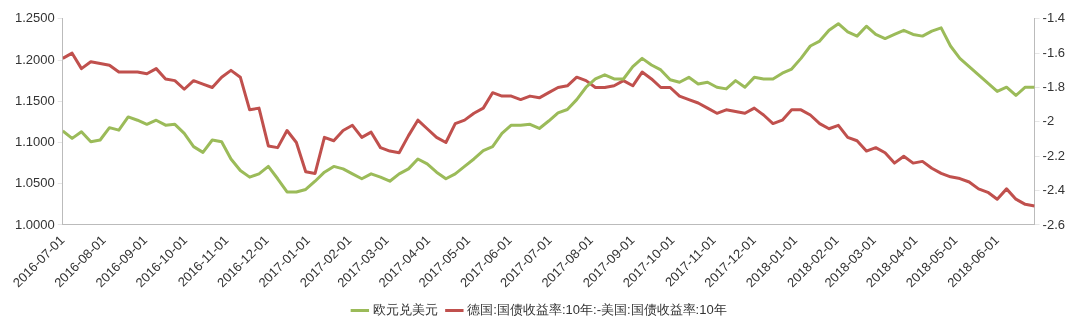 Image resolution: width=1080 pixels, height=335 pixels. What do you see at coordinates (1054, 52) in the screenshot?
I see `y2-tick-label: -1.6` at bounding box center [1054, 52].